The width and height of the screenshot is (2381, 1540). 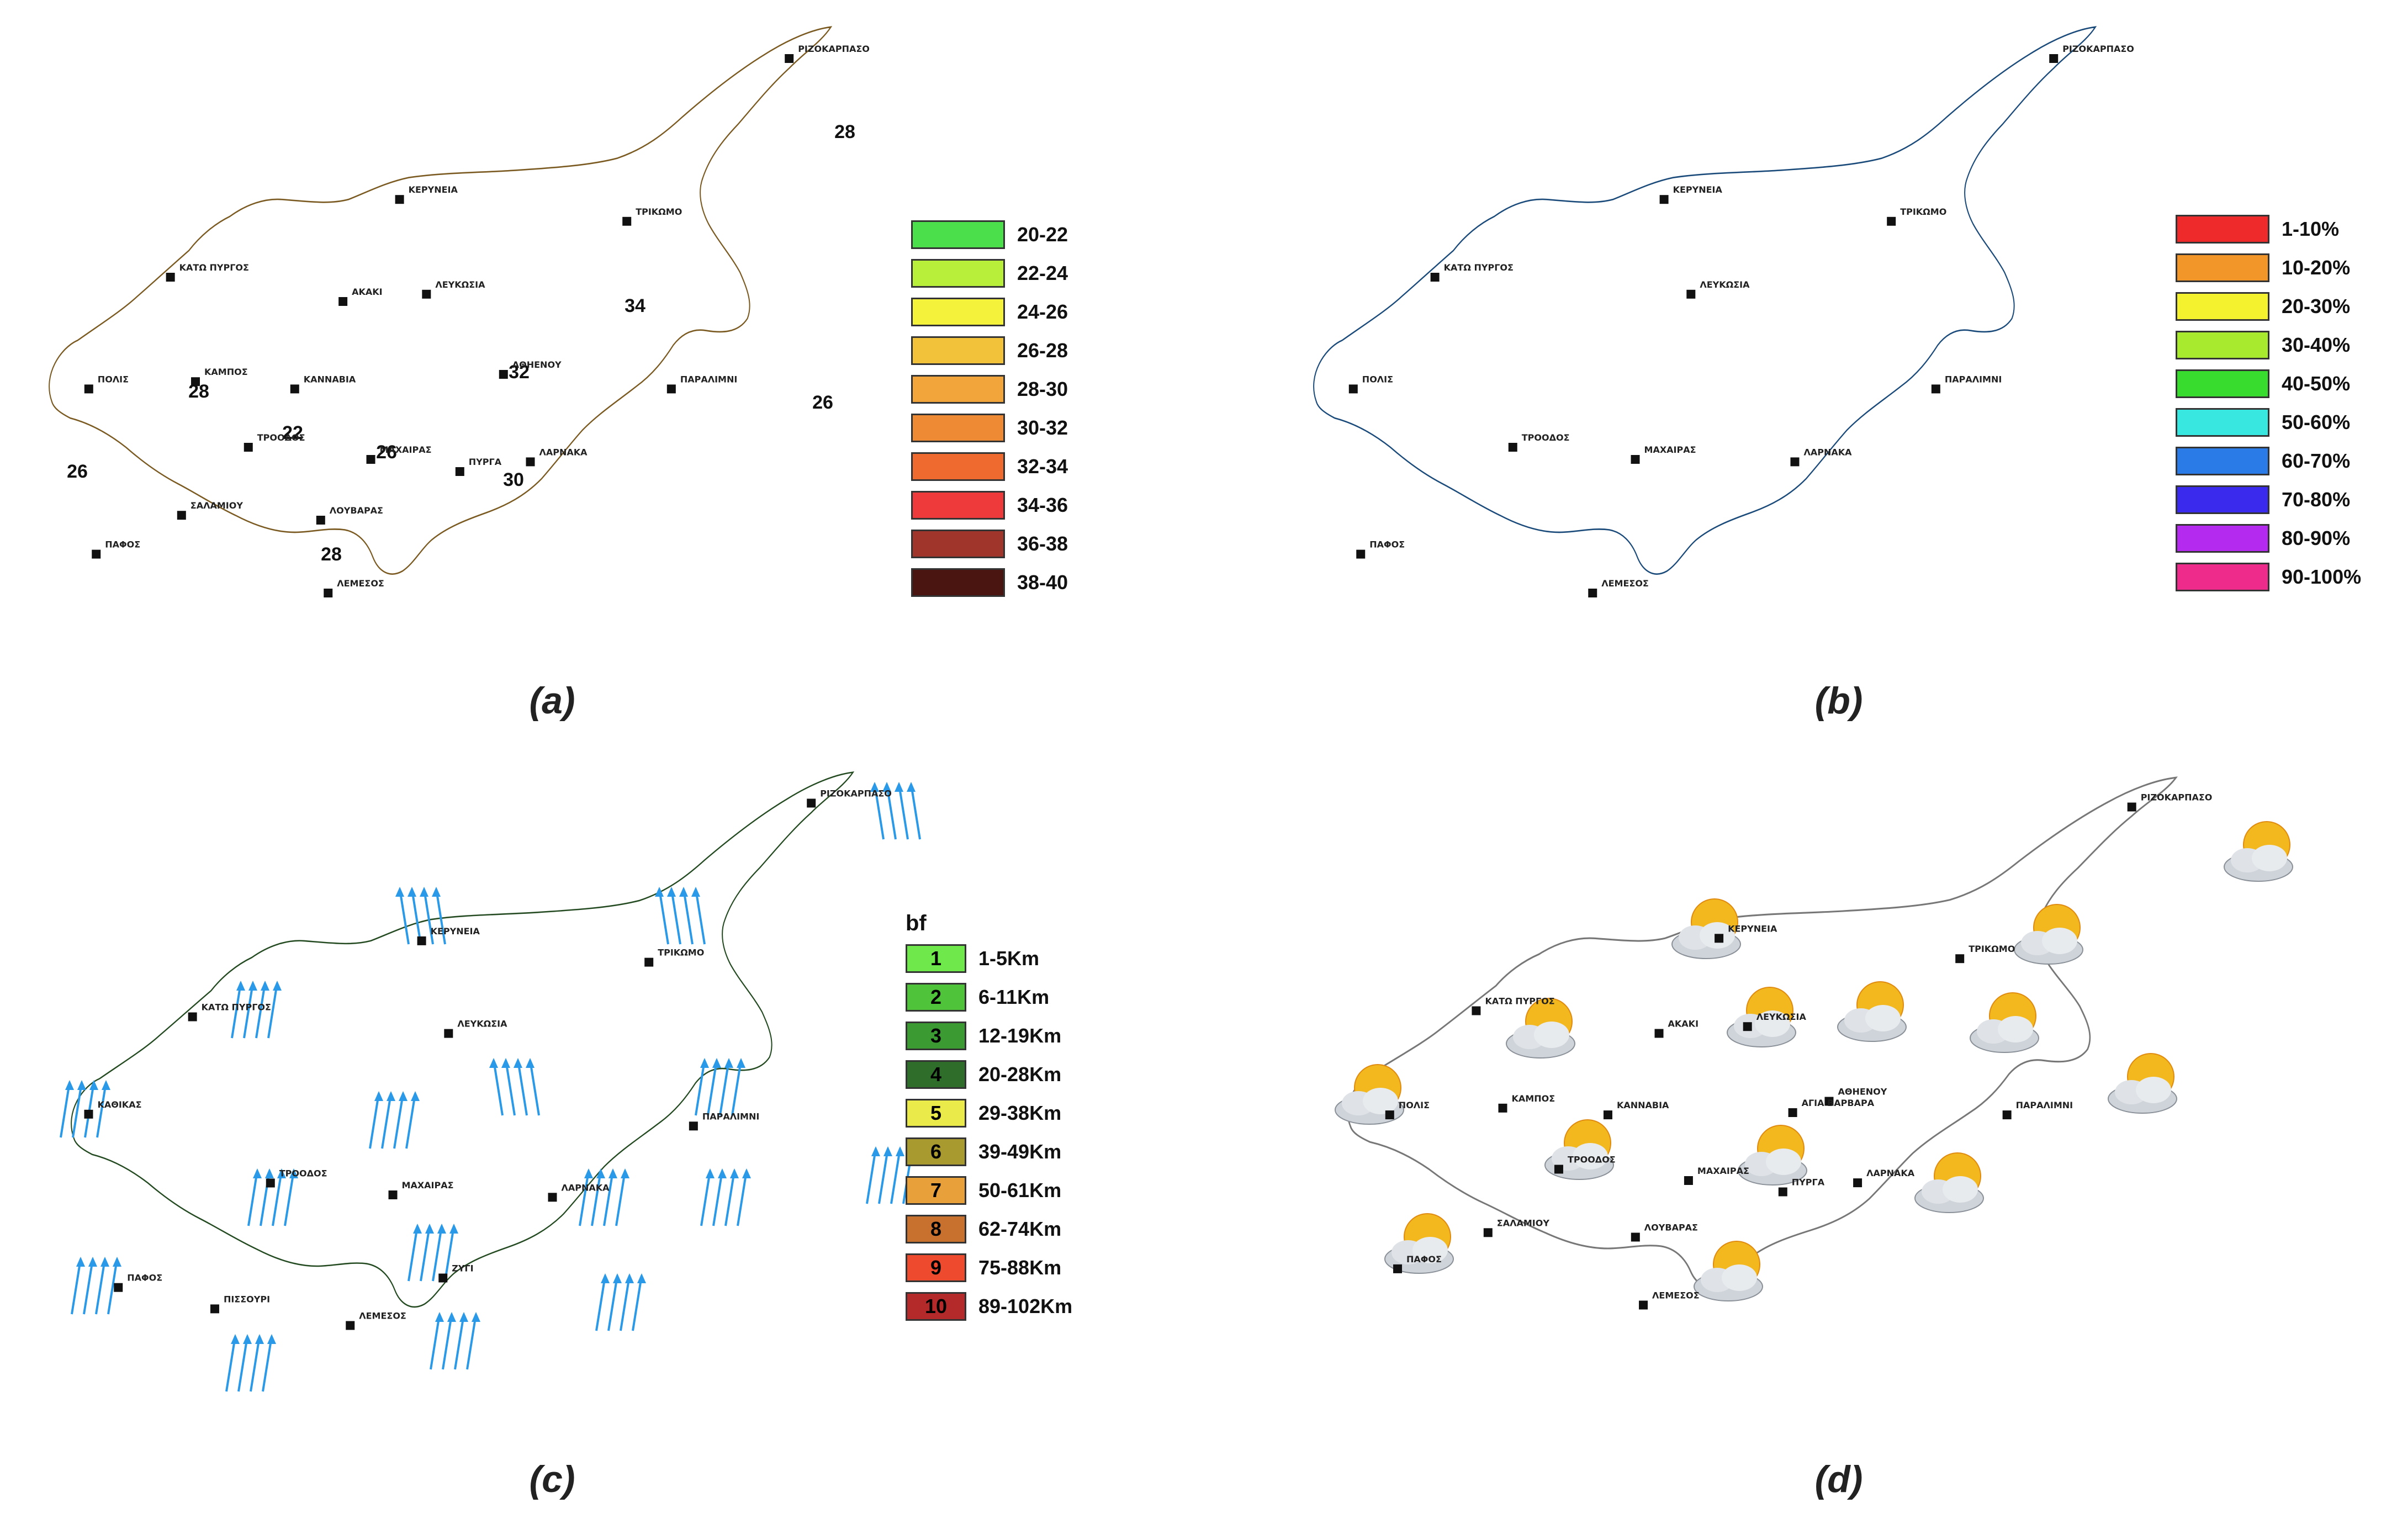 I want to click on legend-title: bf, so click(x=916, y=923).